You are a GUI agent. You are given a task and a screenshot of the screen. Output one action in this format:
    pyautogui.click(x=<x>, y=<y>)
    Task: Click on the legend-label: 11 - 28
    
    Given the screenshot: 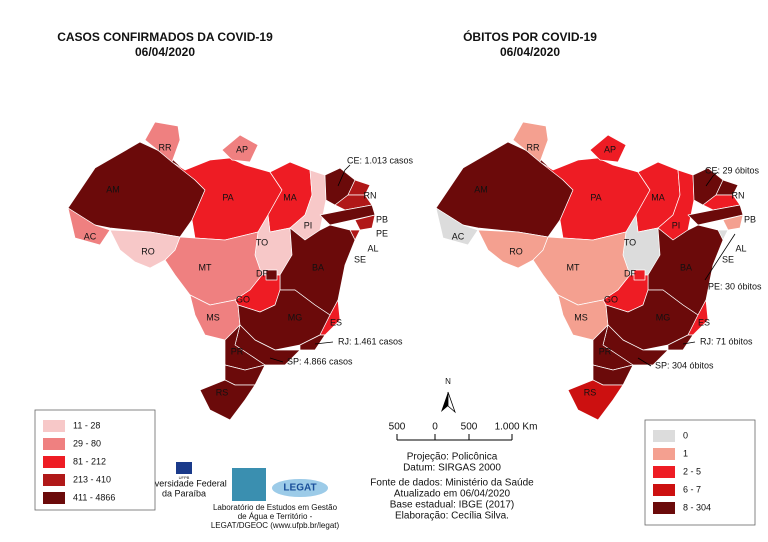 What is the action you would take?
    pyautogui.click(x=86, y=425)
    